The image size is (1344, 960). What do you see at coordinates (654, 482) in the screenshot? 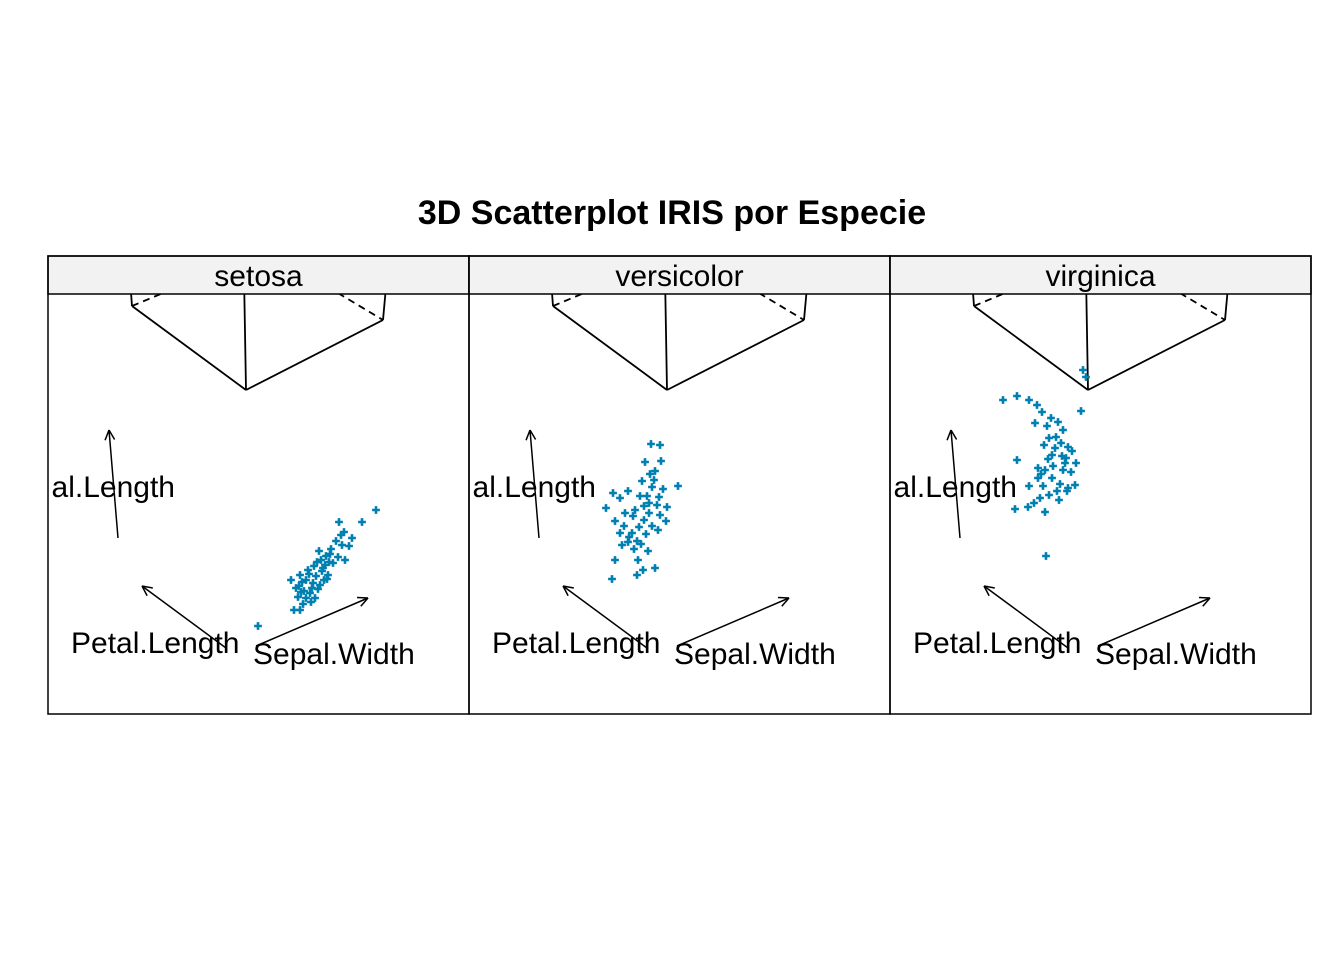
I see `panel-body: al.Length Petal.Length Sepal.Width` at bounding box center [654, 482].